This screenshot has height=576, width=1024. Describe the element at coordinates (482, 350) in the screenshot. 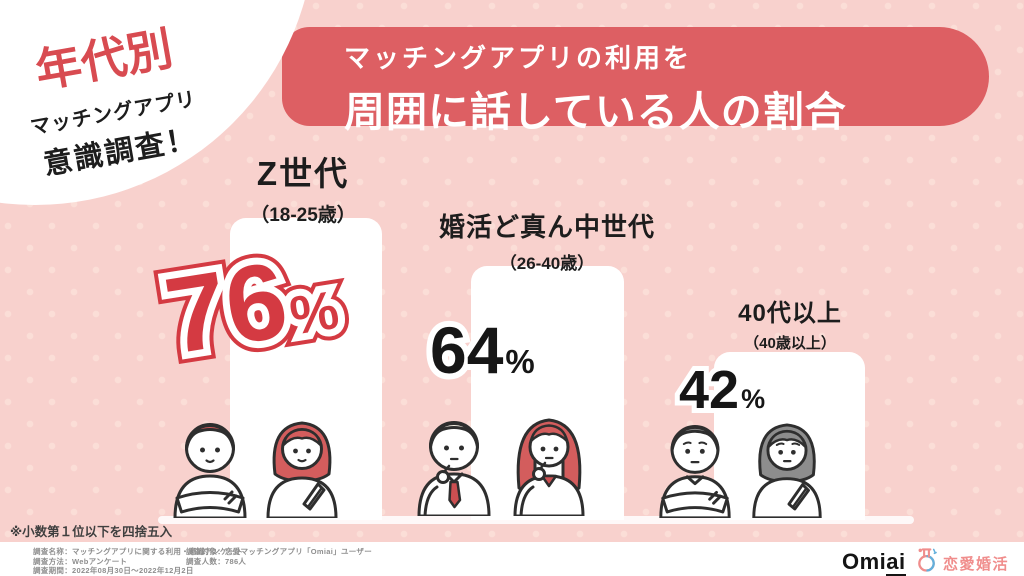

I see `percent-value-marriage-hunting: 64% 64%` at that location.